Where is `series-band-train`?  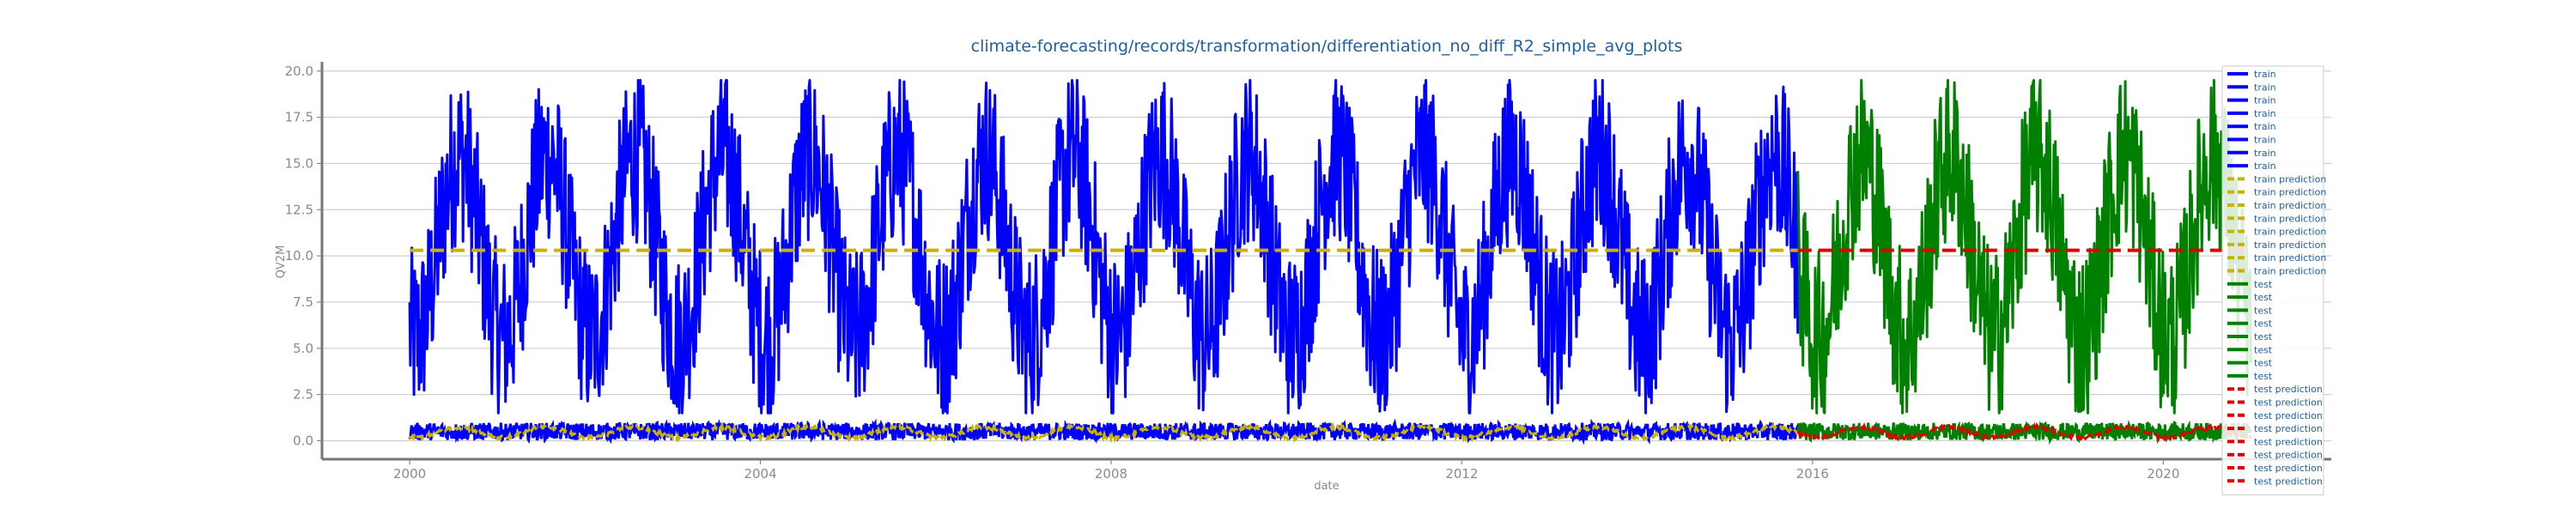
series-band-train is located at coordinates (1104, 431).